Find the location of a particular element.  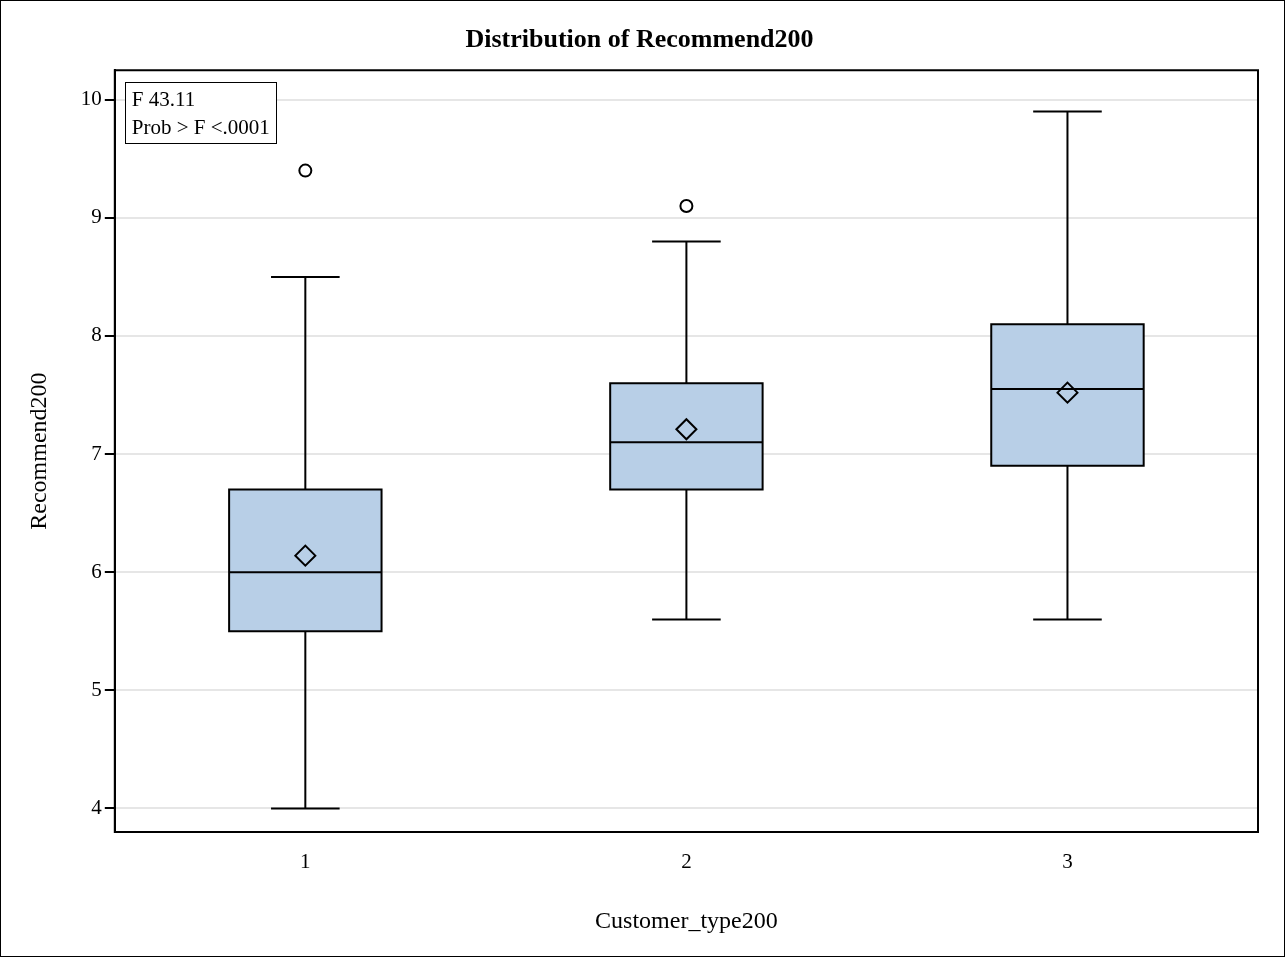

annotation: F 43.11 is located at coordinates (164, 100).